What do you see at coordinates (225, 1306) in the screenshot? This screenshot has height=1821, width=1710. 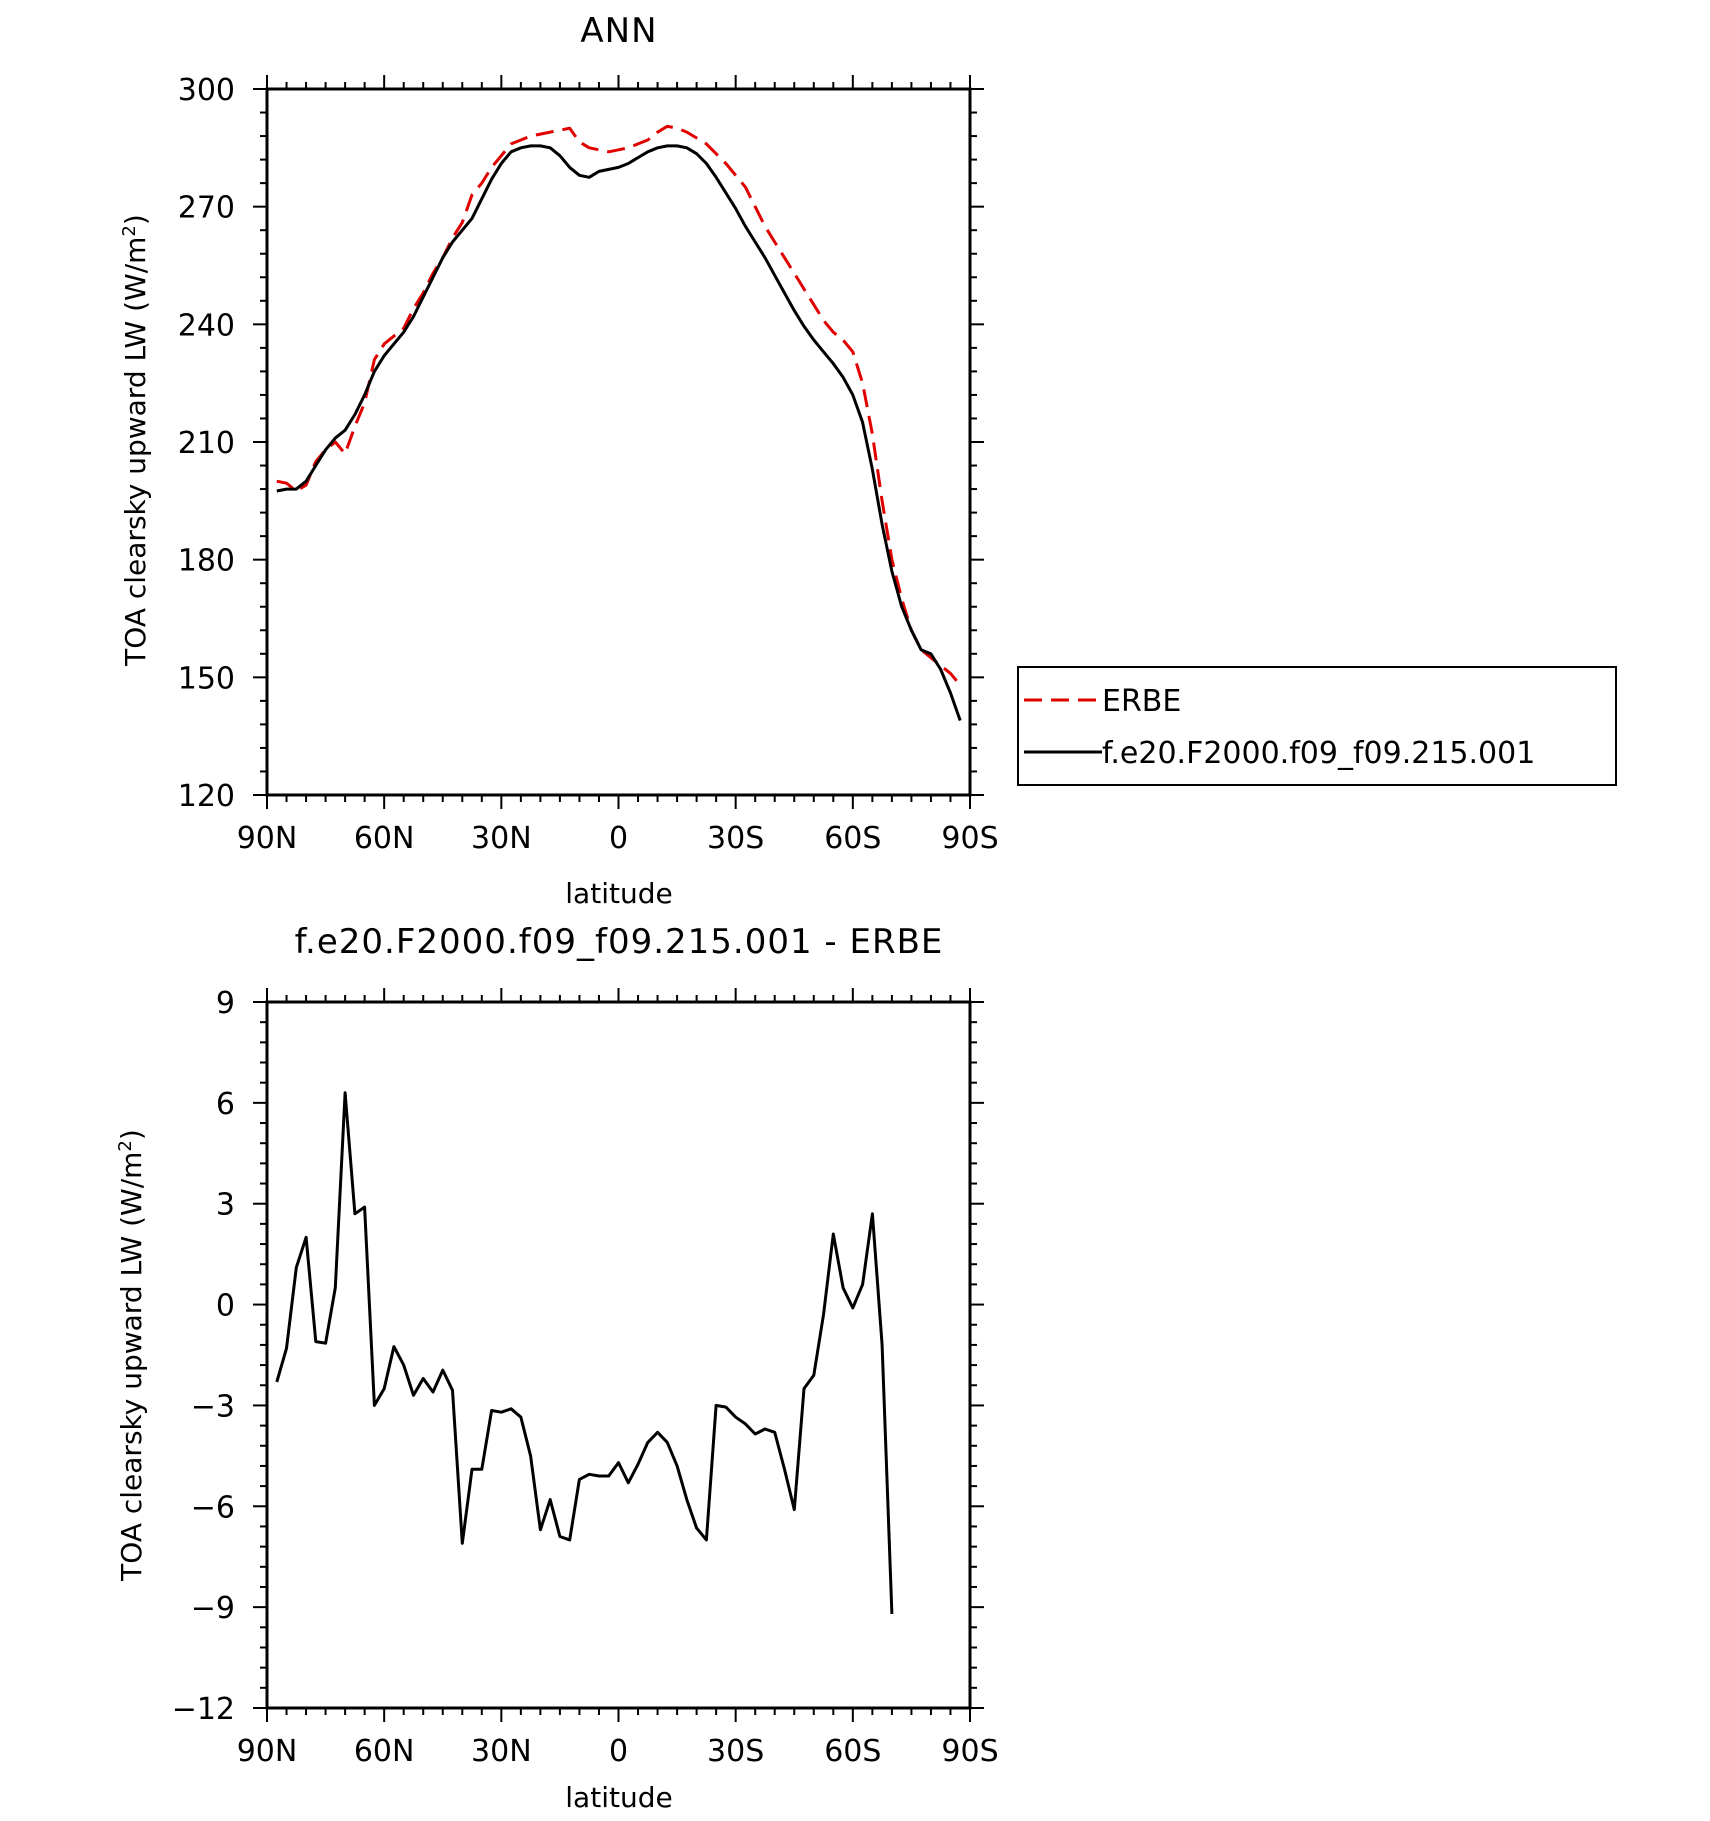 I see `bottom-y-tick-label: 0` at bounding box center [225, 1306].